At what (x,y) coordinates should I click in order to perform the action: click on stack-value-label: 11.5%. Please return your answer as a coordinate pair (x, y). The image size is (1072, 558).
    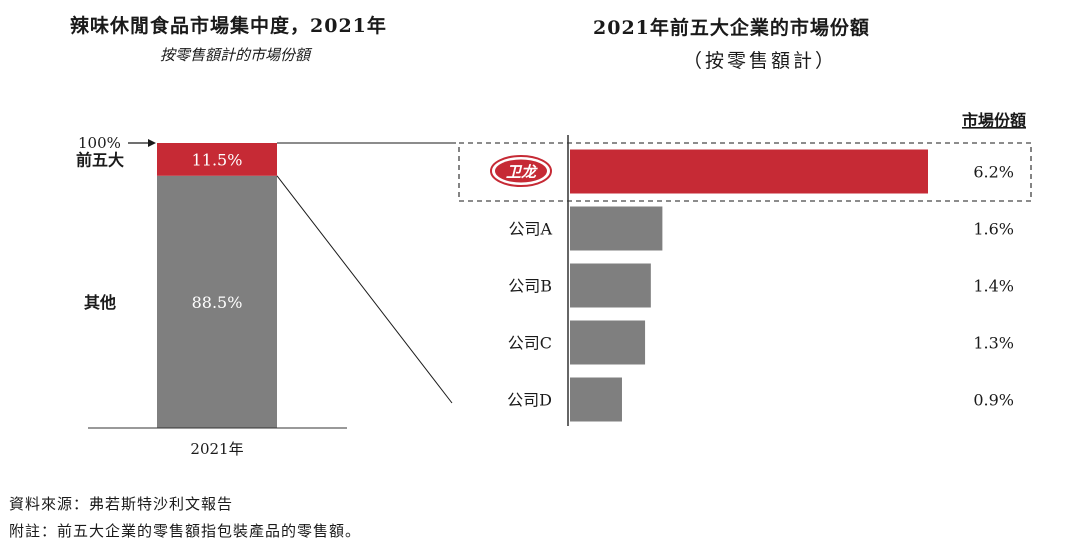
    Looking at the image, I should click on (217, 159).